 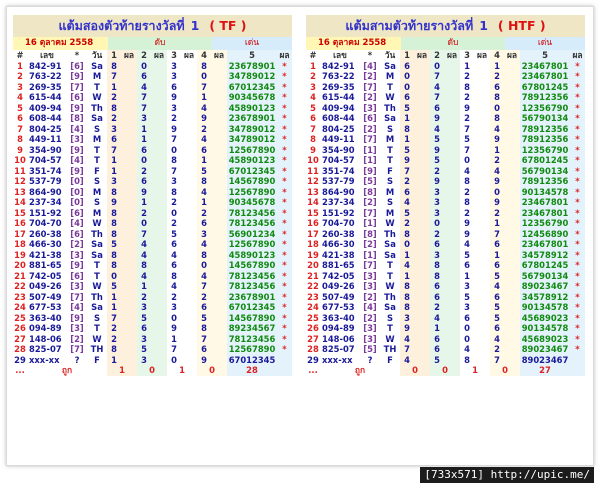 I want to click on digit-sum: [7], so click(x=77, y=296).